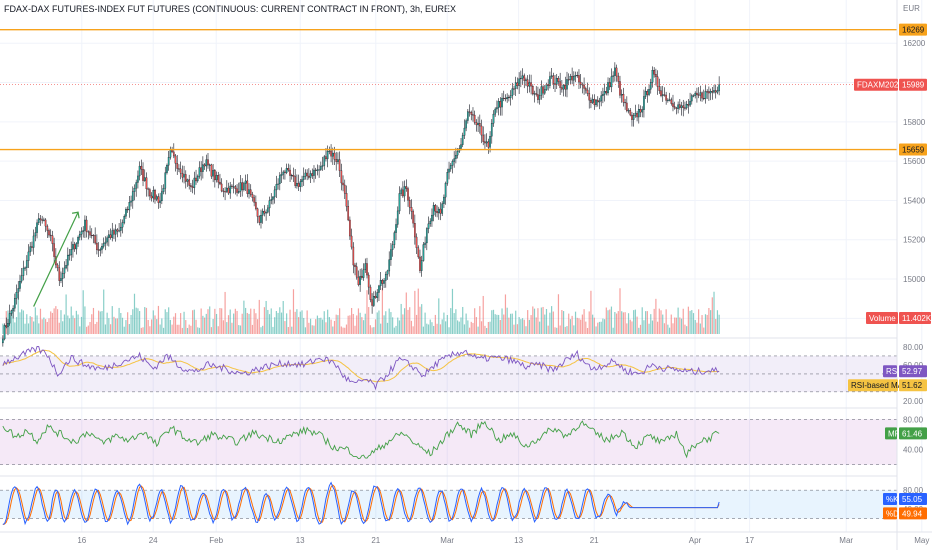  Describe the element at coordinates (892, 513) in the screenshot. I see `d-name-tag: %D` at that location.